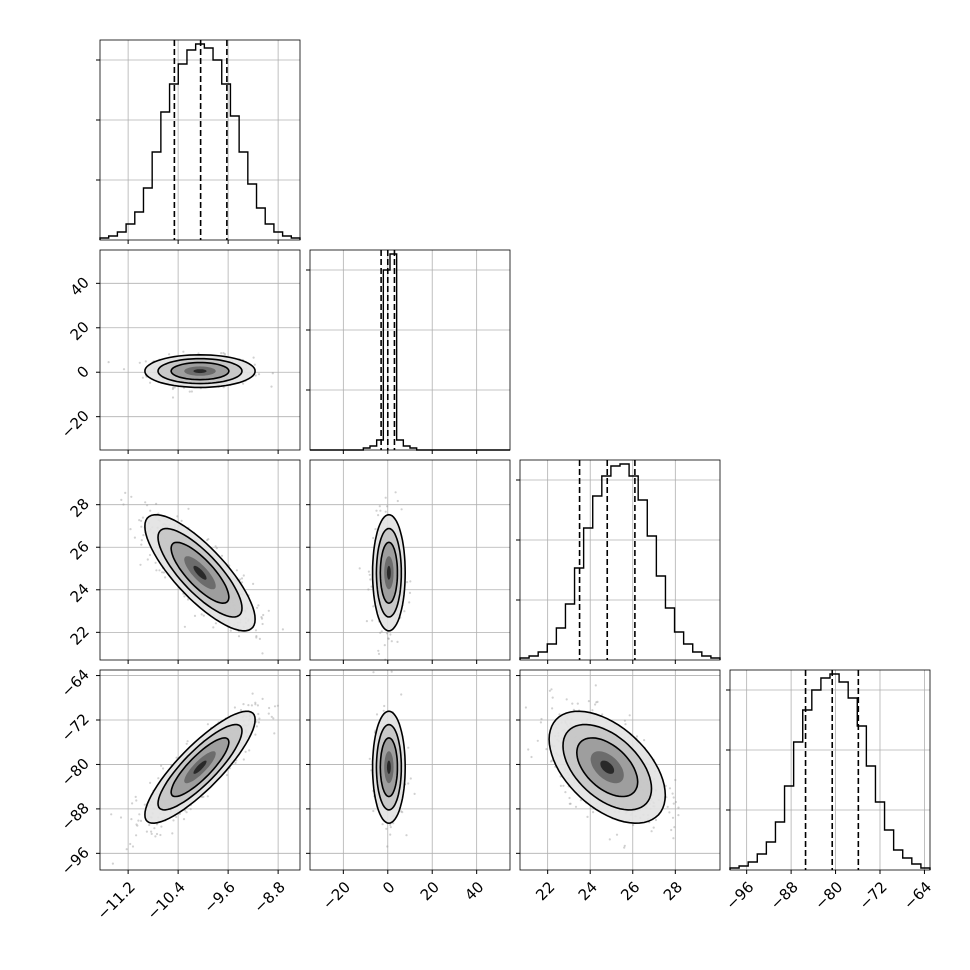 This screenshot has width=970, height=970. I want to click on x-tick-label: 22, so click(545, 891).